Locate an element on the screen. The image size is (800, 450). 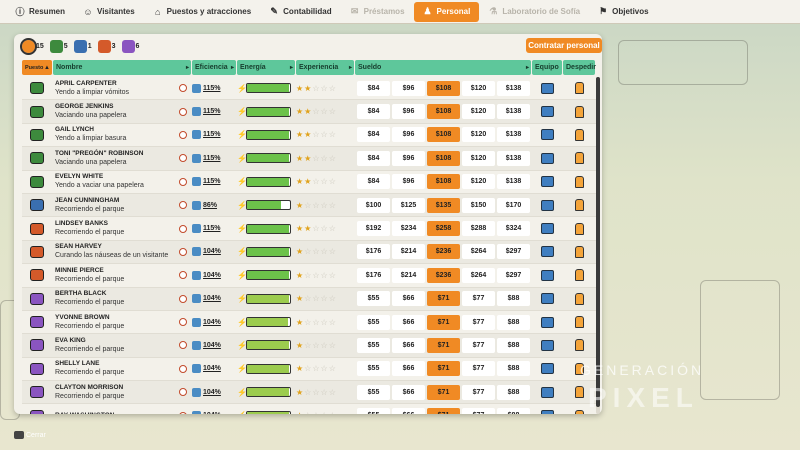
salary-option-button: $170 is located at coordinates (513, 205).